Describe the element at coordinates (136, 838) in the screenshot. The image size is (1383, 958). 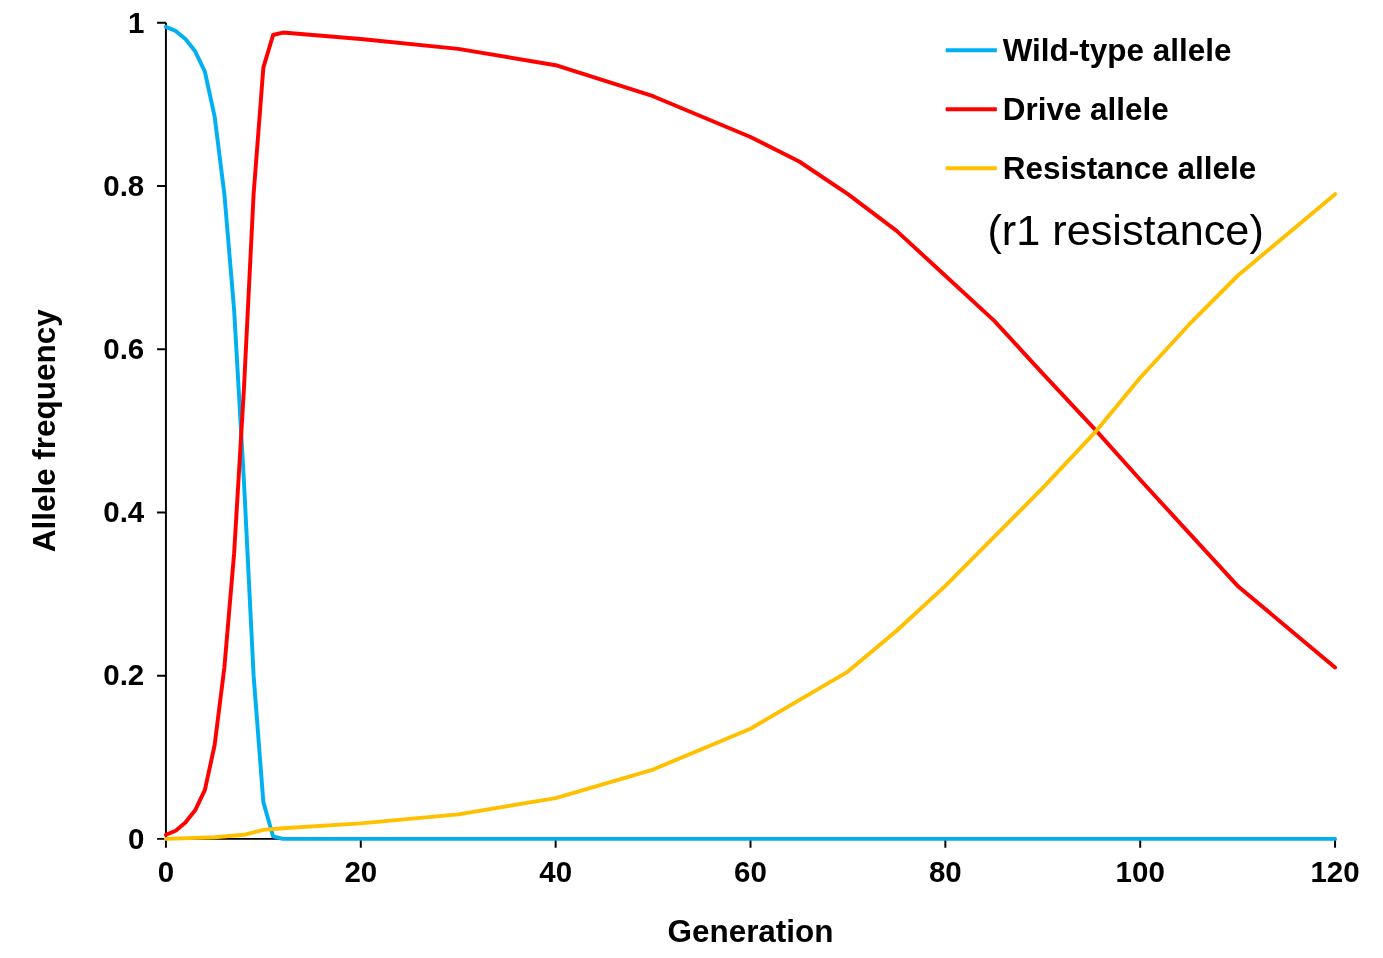
I see `y-tick-label: 0` at that location.